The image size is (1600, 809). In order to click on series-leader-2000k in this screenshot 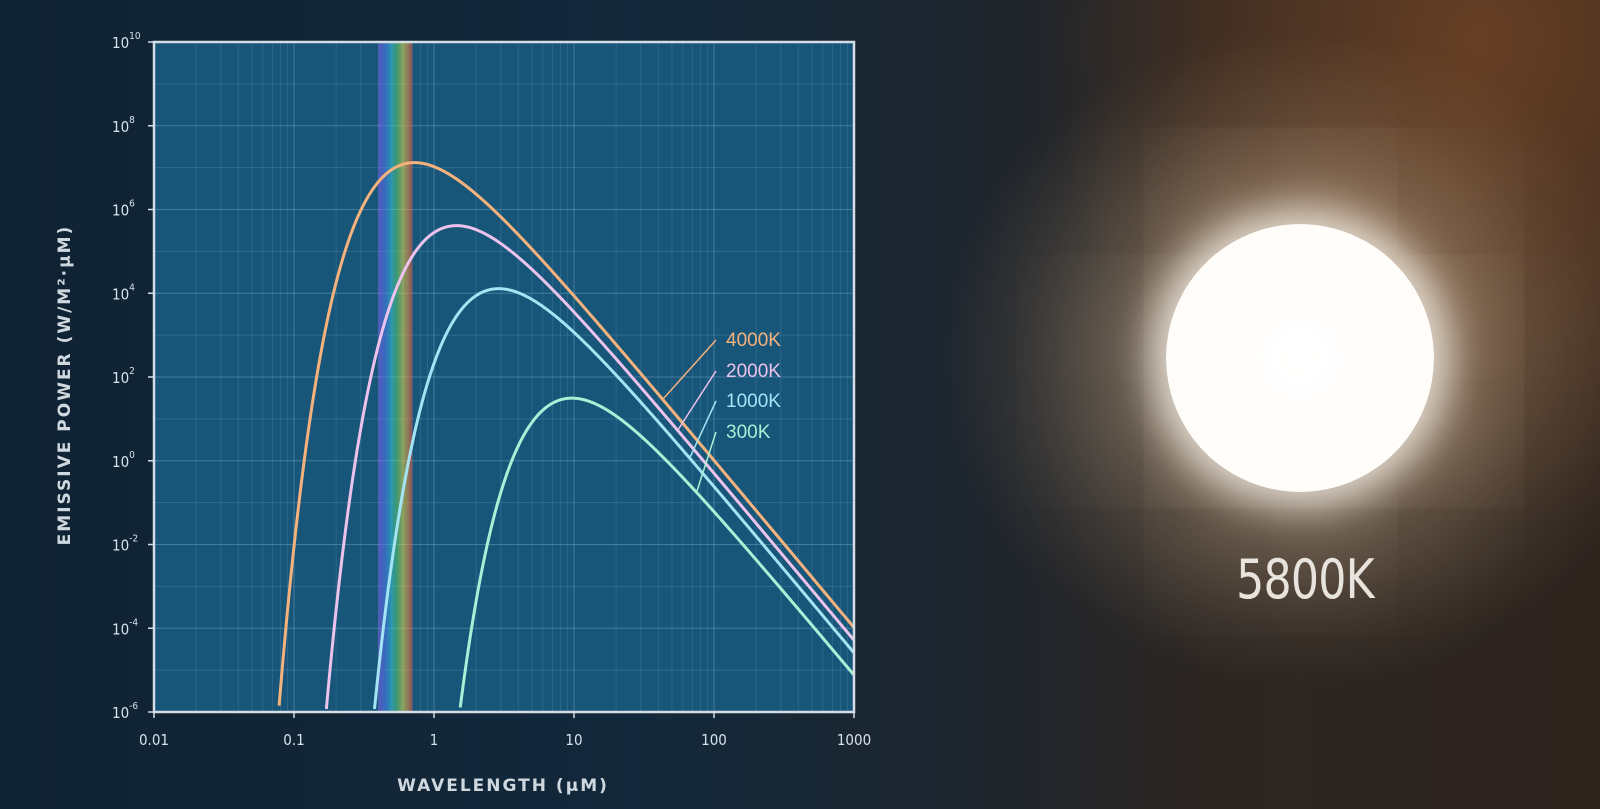, I will do `click(697, 400)`.